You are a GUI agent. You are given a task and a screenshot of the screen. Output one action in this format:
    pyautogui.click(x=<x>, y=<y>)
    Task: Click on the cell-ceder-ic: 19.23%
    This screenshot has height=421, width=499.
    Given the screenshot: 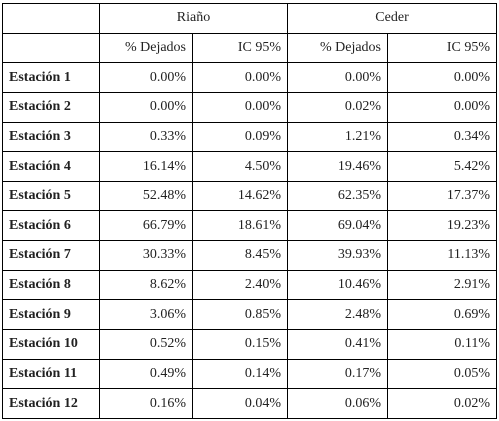 What is the action you would take?
    pyautogui.click(x=442, y=226)
    